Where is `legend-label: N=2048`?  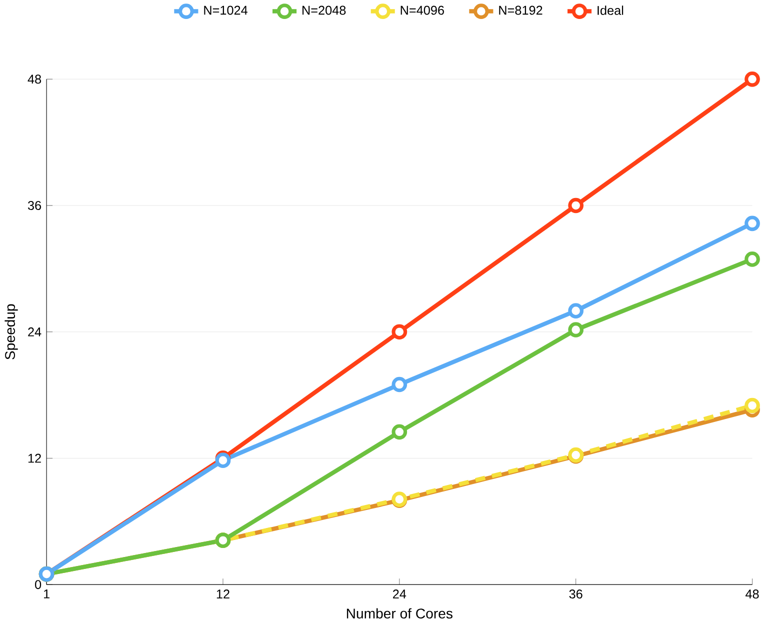
legend-label: N=2048 is located at coordinates (324, 10).